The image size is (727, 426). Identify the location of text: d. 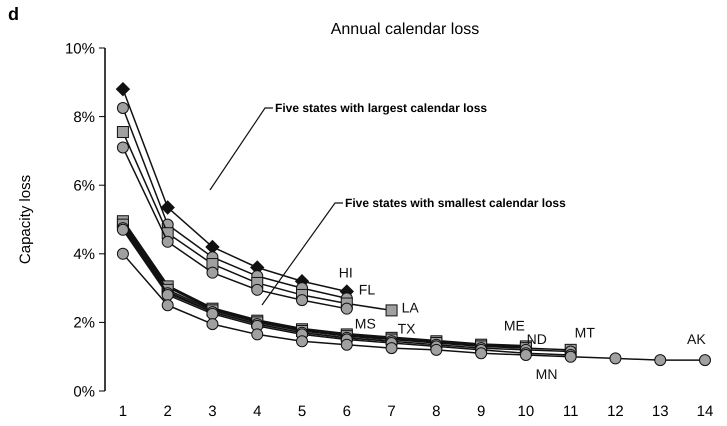
(13, 14).